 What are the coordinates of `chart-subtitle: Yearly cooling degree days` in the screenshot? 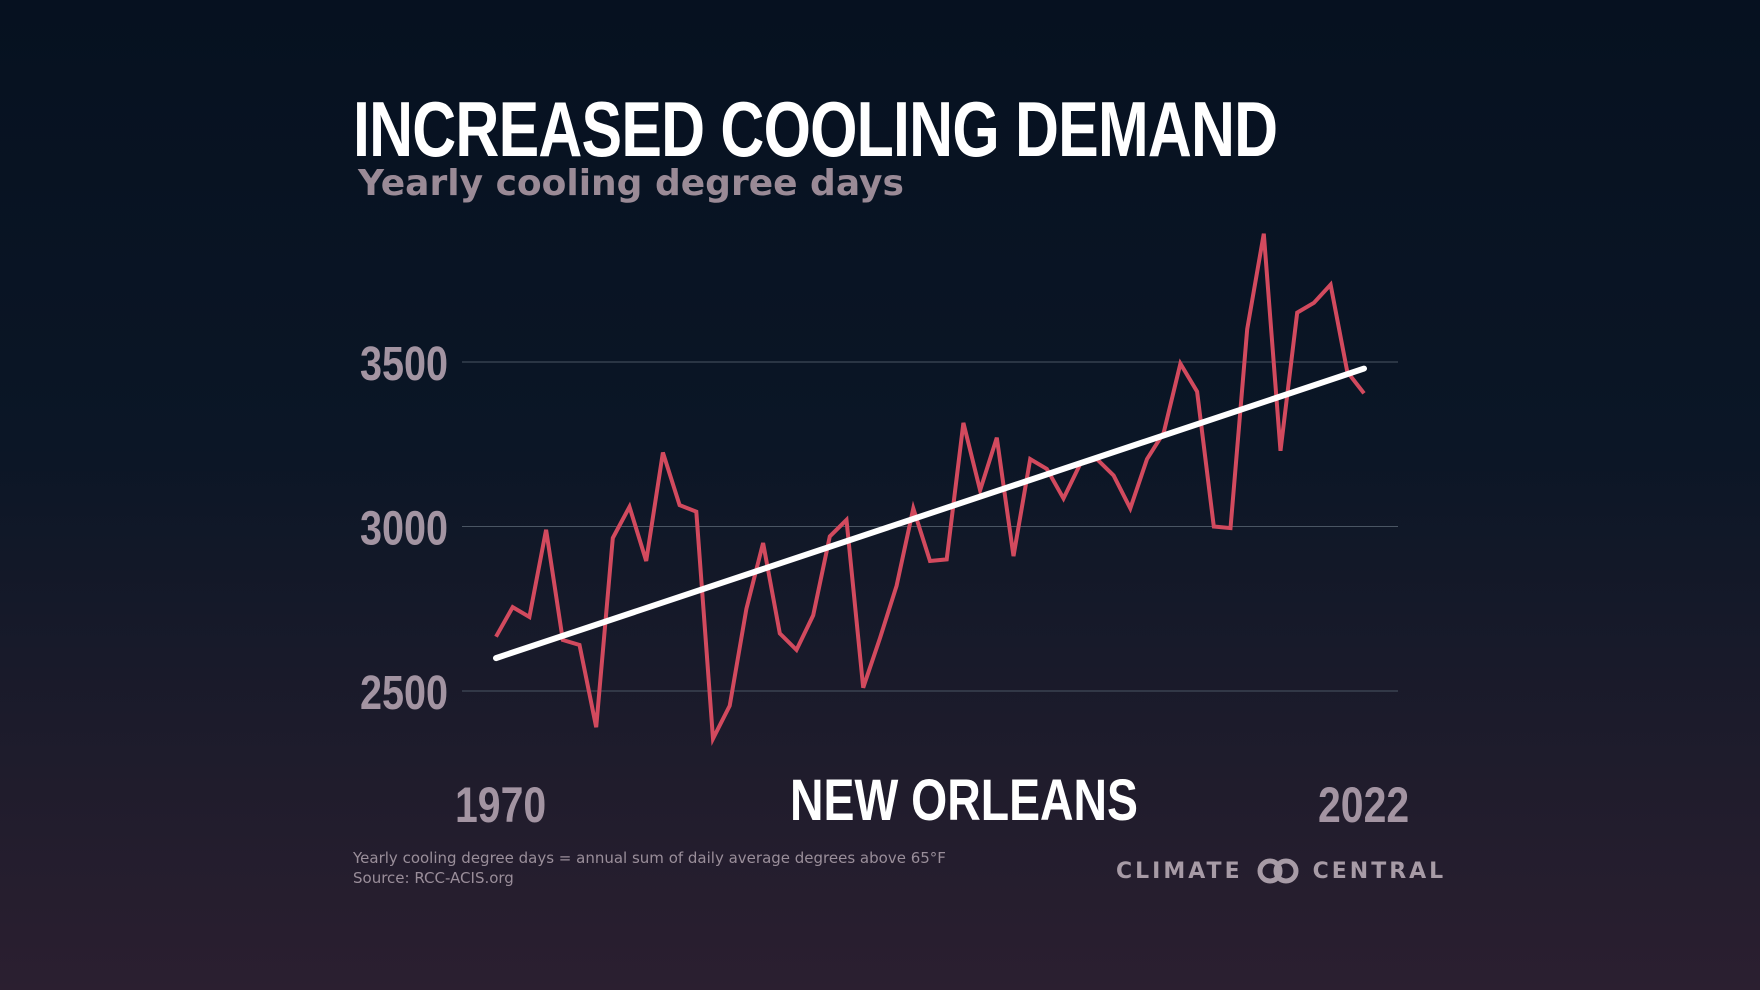 It's located at (631, 183).